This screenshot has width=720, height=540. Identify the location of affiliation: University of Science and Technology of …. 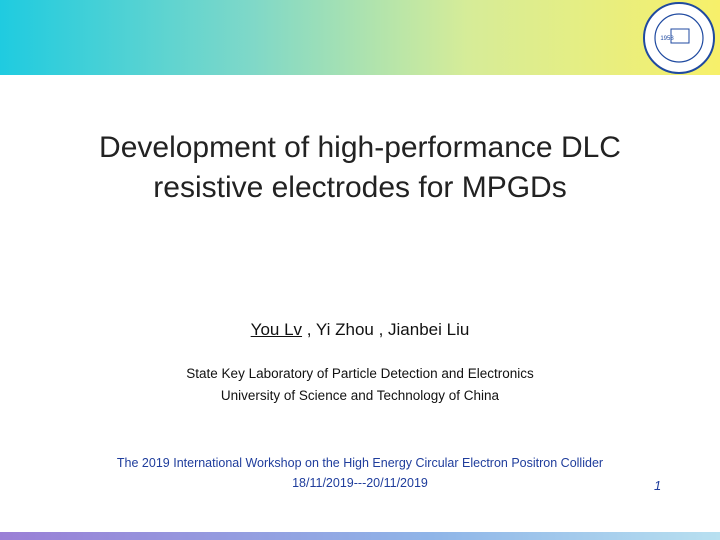
(360, 395).